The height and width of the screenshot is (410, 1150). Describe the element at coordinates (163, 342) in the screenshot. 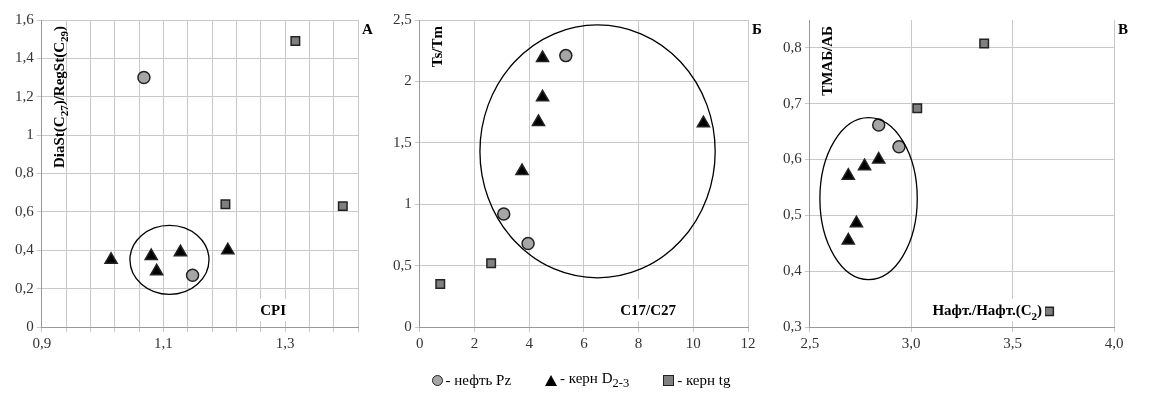

I see `x-tick-label: 1,1` at that location.